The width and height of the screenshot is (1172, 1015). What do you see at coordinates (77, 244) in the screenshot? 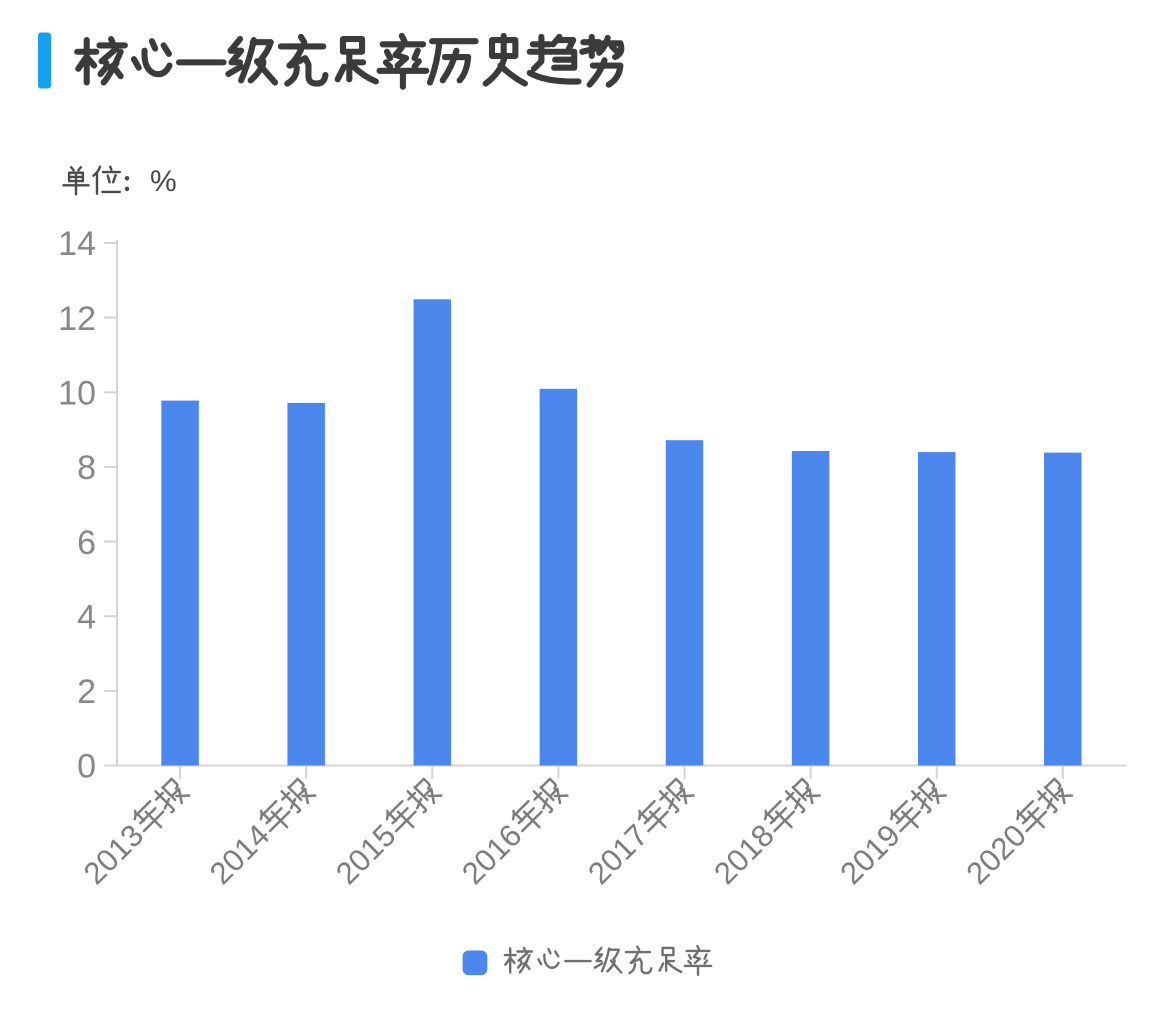
I see `svg-text: 14` at bounding box center [77, 244].